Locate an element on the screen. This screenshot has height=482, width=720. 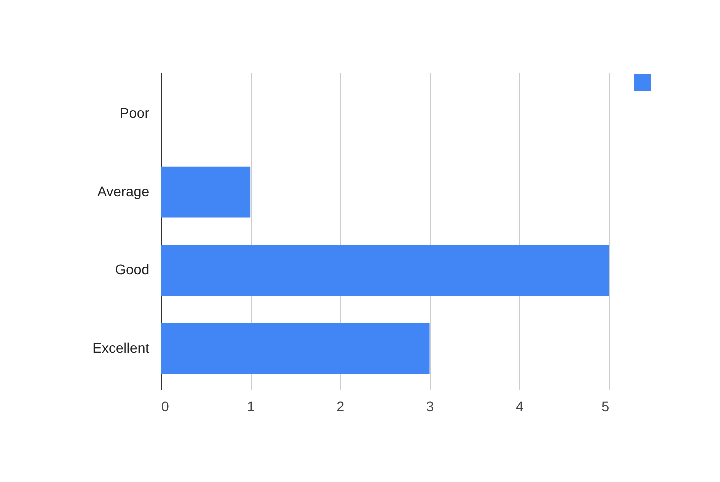
y-tick-label: Average is located at coordinates (124, 191).